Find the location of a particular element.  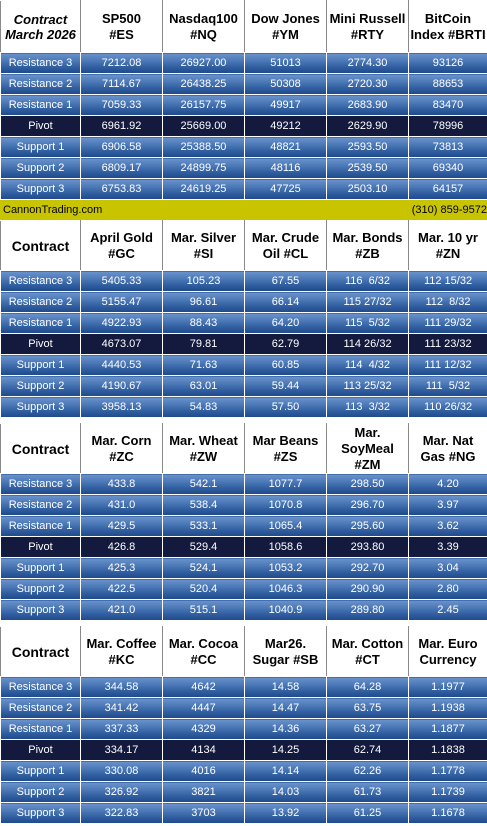

instrument-header-line: #CC is located at coordinates (203, 659).